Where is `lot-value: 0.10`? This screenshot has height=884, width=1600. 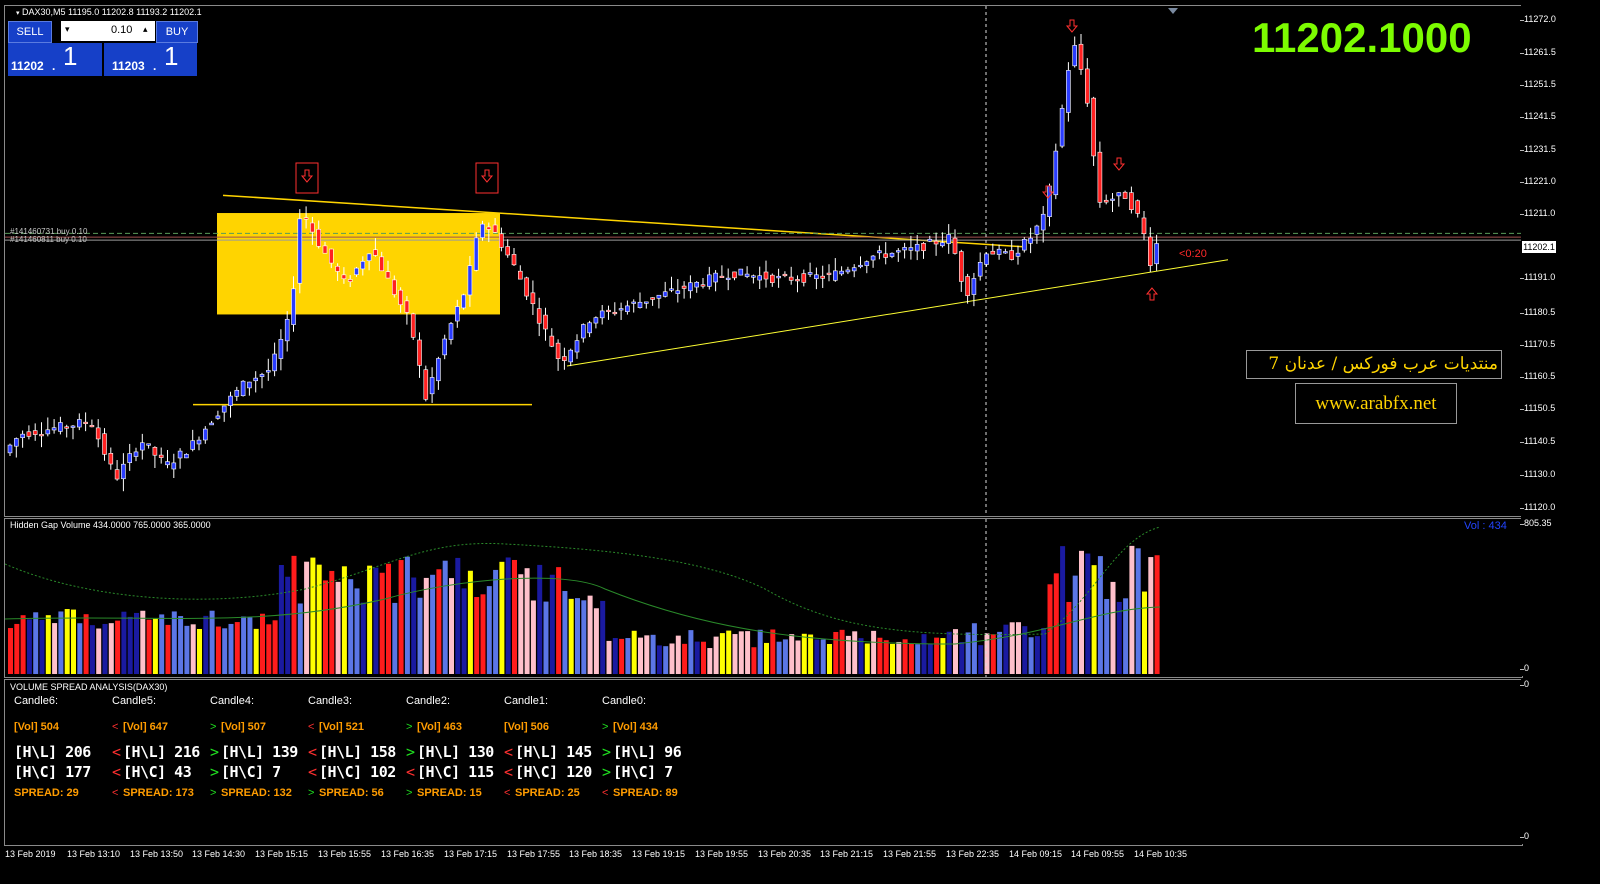
lot-value: 0.10 is located at coordinates (122, 30).